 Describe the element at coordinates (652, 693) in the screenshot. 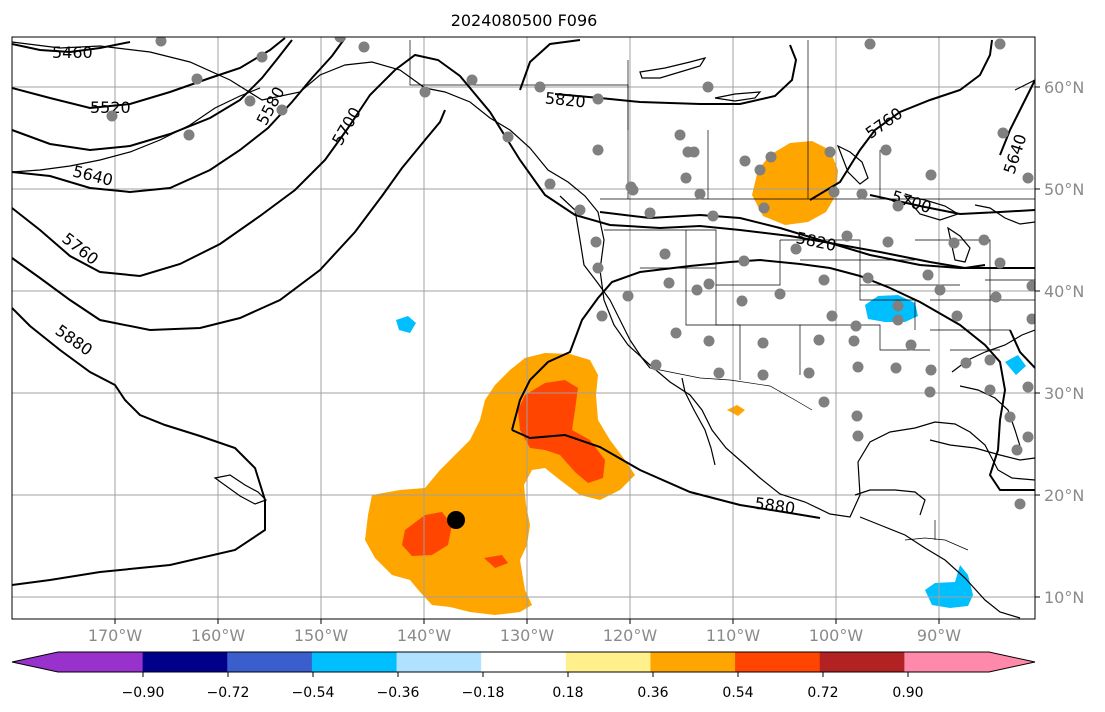

I see `colorbar-tick-label: 0.36` at that location.